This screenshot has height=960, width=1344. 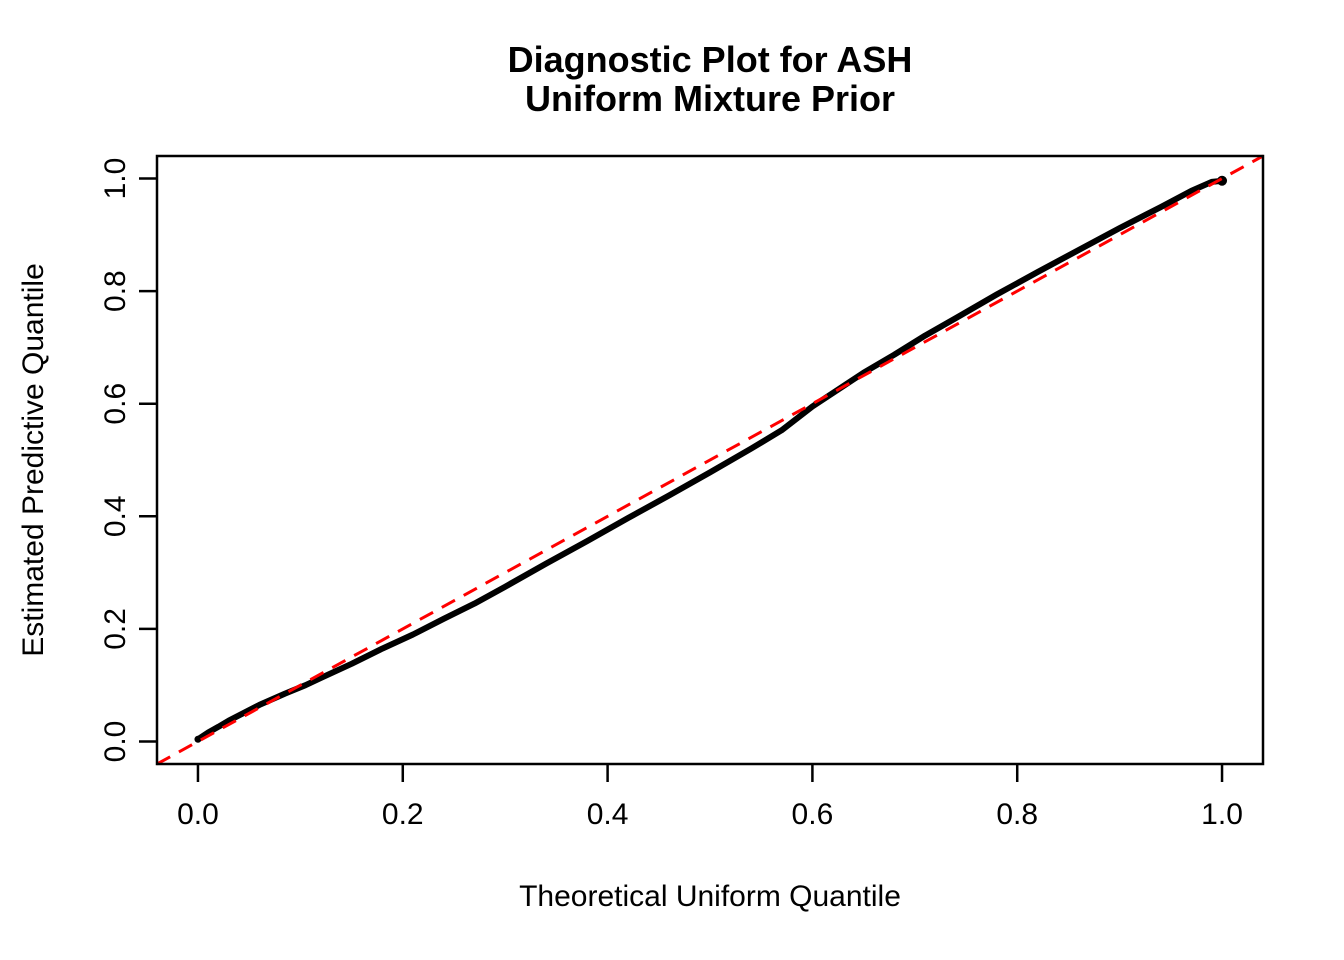 I want to click on y-tick-label: 1.0, so click(x=115, y=179).